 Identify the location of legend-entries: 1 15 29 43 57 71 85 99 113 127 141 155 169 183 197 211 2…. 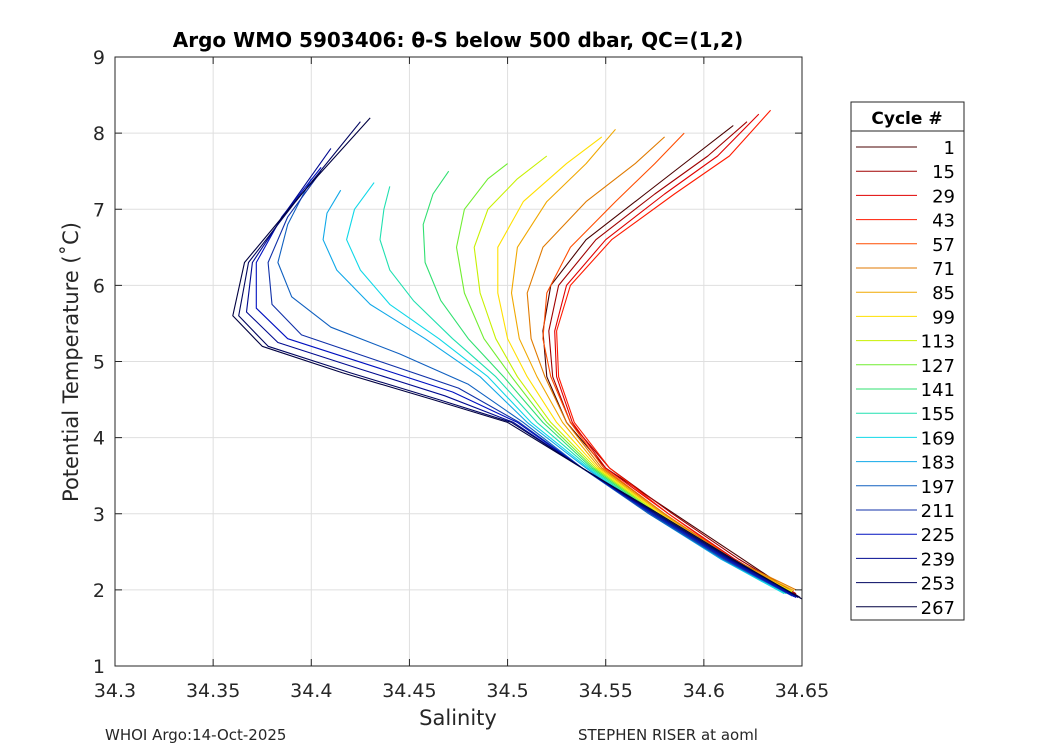
(905, 378).